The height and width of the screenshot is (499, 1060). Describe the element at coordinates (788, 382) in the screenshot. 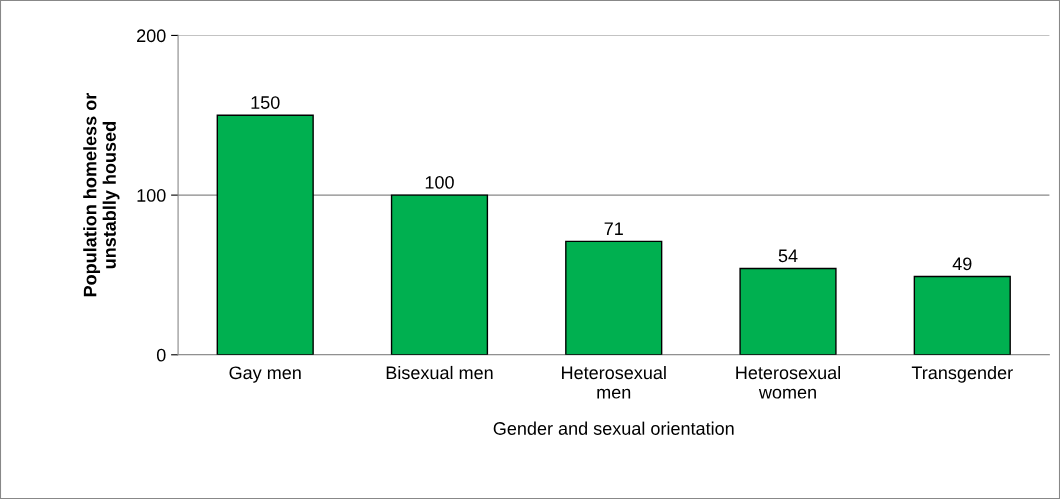

I see `x-tick-label: Heterosexual women` at that location.